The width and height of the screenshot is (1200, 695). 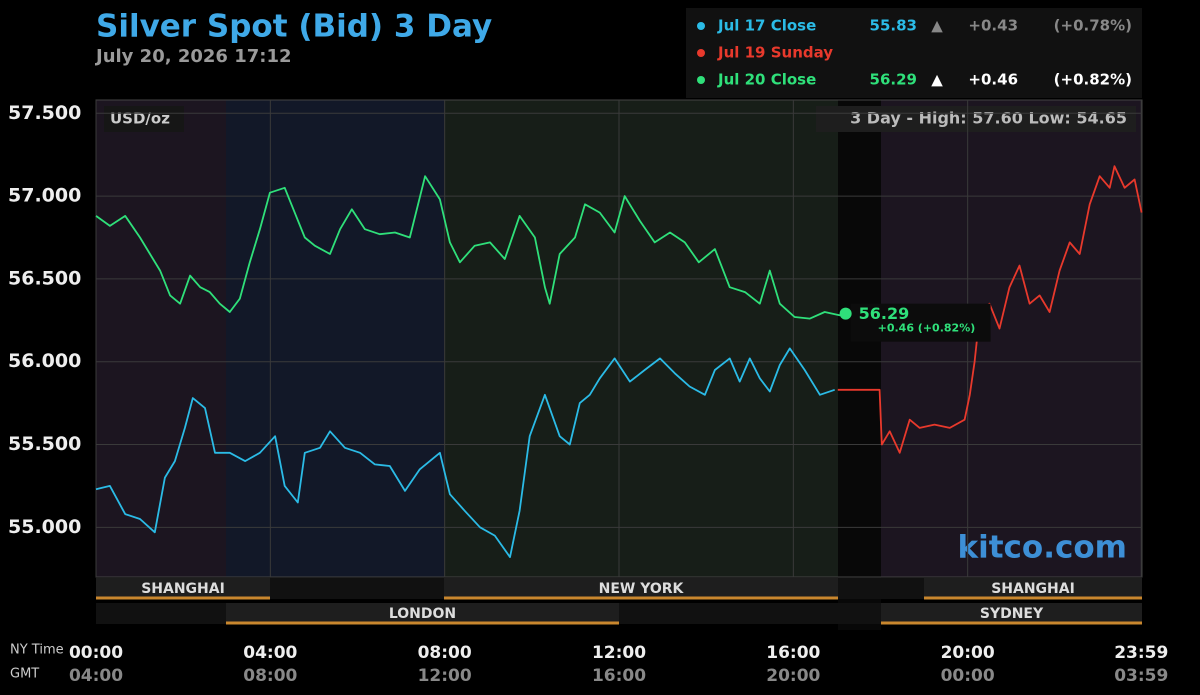 What do you see at coordinates (884, 313) in the screenshot?
I see `last-price-label: 56.29` at bounding box center [884, 313].